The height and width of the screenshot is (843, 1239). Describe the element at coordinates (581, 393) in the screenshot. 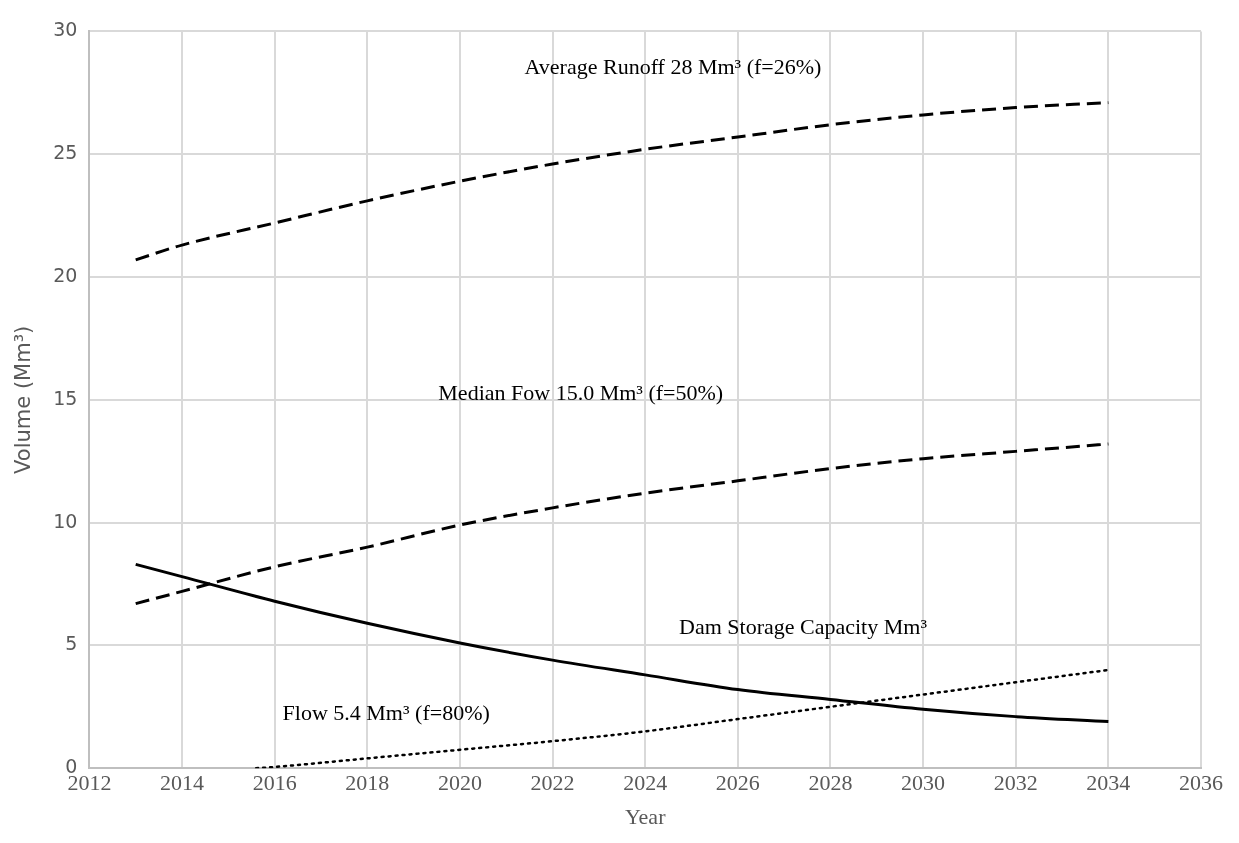

I see `annotation: Median Fow 15.0 Mm³ (f=50%)` at that location.